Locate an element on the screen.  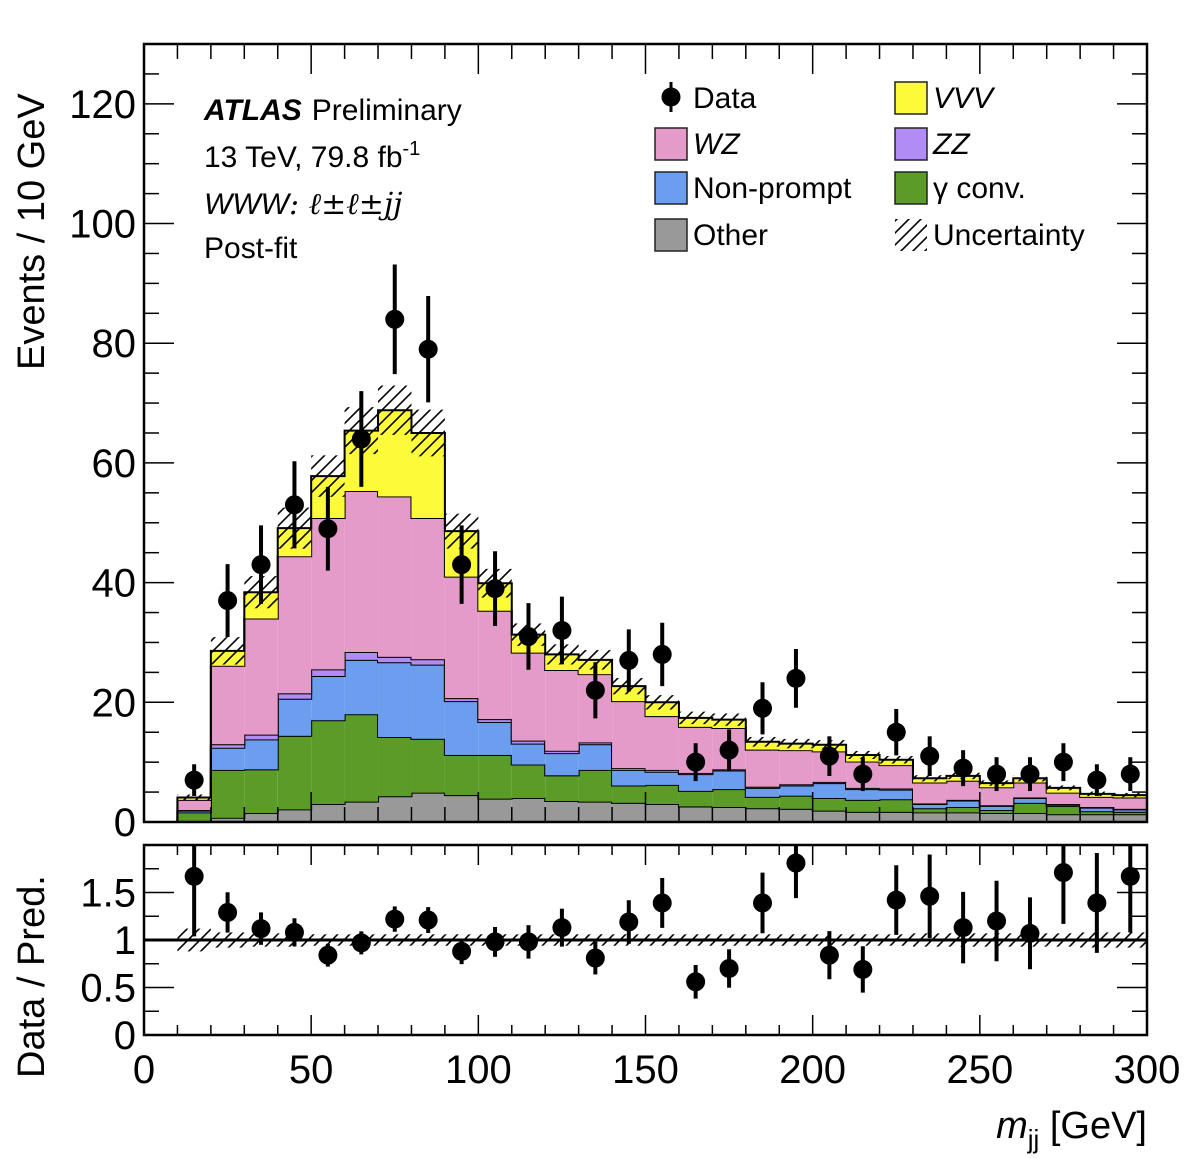
y-tick-label: 20 is located at coordinates (114, 703).